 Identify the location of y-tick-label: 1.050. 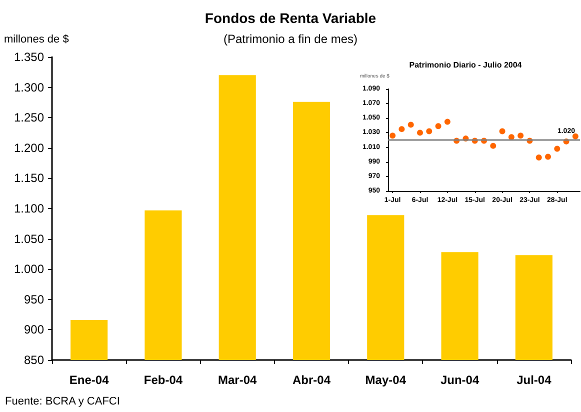
(29, 239).